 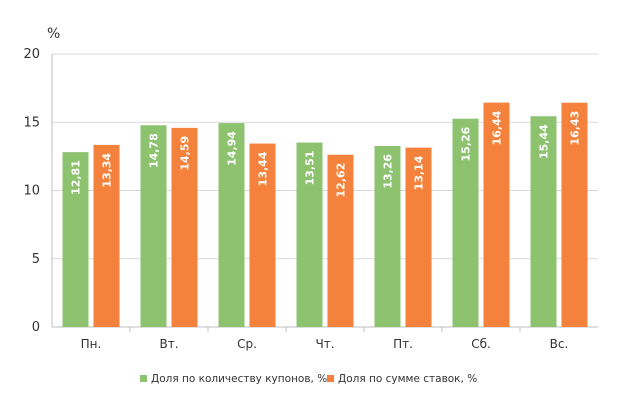 What do you see at coordinates (239, 379) in the screenshot?
I see `legend-label: Доля по количеству купонов, %` at bounding box center [239, 379].